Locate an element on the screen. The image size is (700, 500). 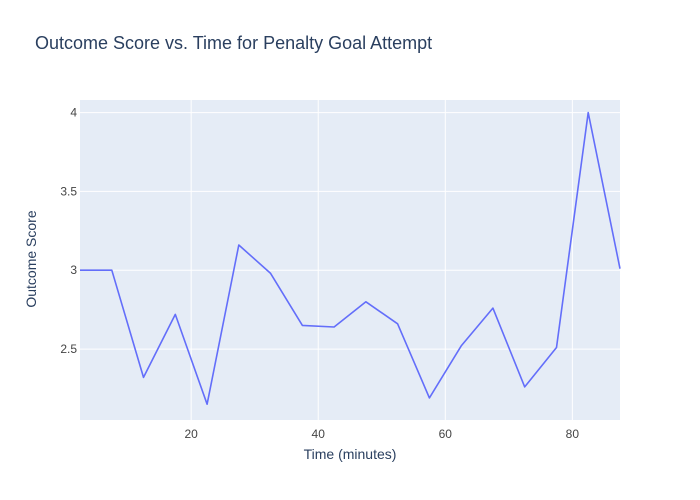
y-tick-label: 2.5 is located at coordinates (68, 349).